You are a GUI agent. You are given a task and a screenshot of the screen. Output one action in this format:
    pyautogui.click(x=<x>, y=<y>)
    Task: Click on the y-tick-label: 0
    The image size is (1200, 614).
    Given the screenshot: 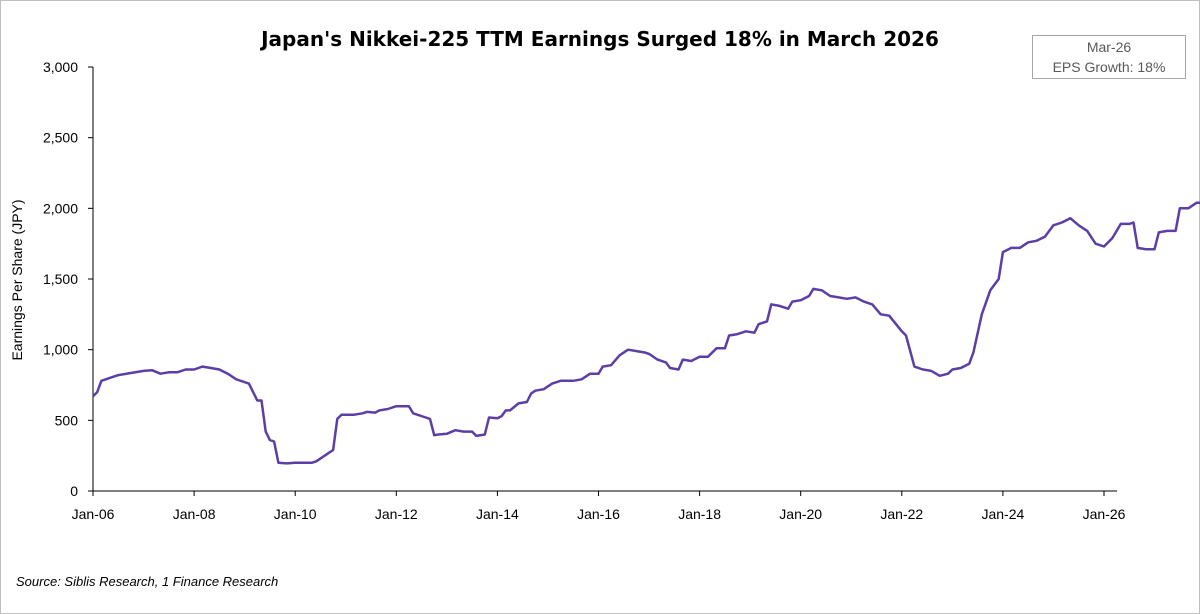 What is the action you would take?
    pyautogui.click(x=74, y=491)
    